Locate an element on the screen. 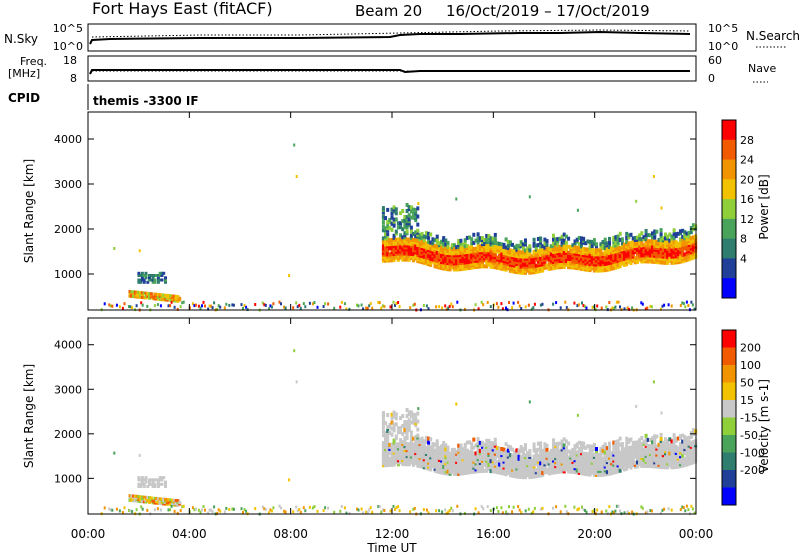  colorbar-tick-label: 200 is located at coordinates (750, 348).